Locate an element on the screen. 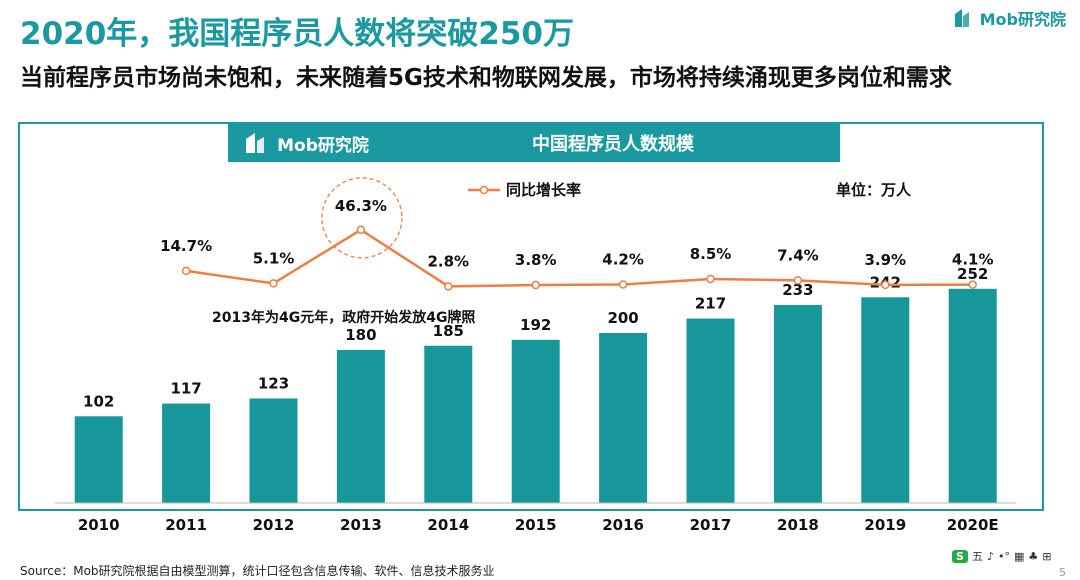  chart-header: Mob研究院 中国程序员人数规模 is located at coordinates (534, 143).